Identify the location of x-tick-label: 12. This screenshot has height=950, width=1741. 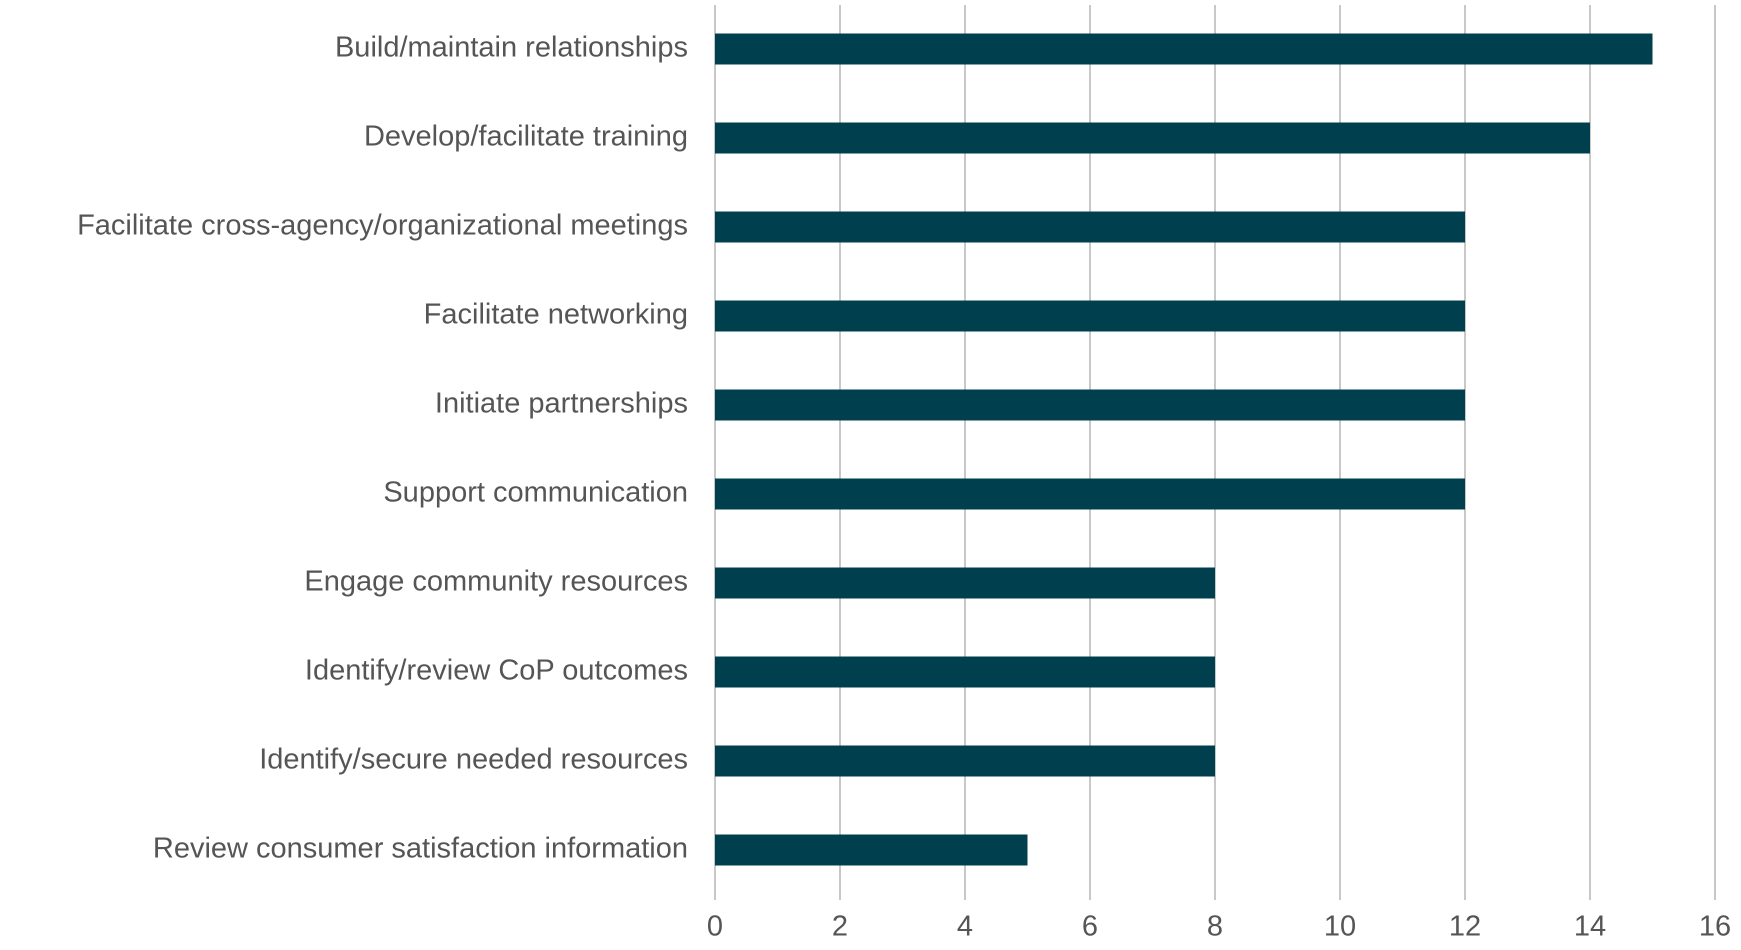
(1465, 927).